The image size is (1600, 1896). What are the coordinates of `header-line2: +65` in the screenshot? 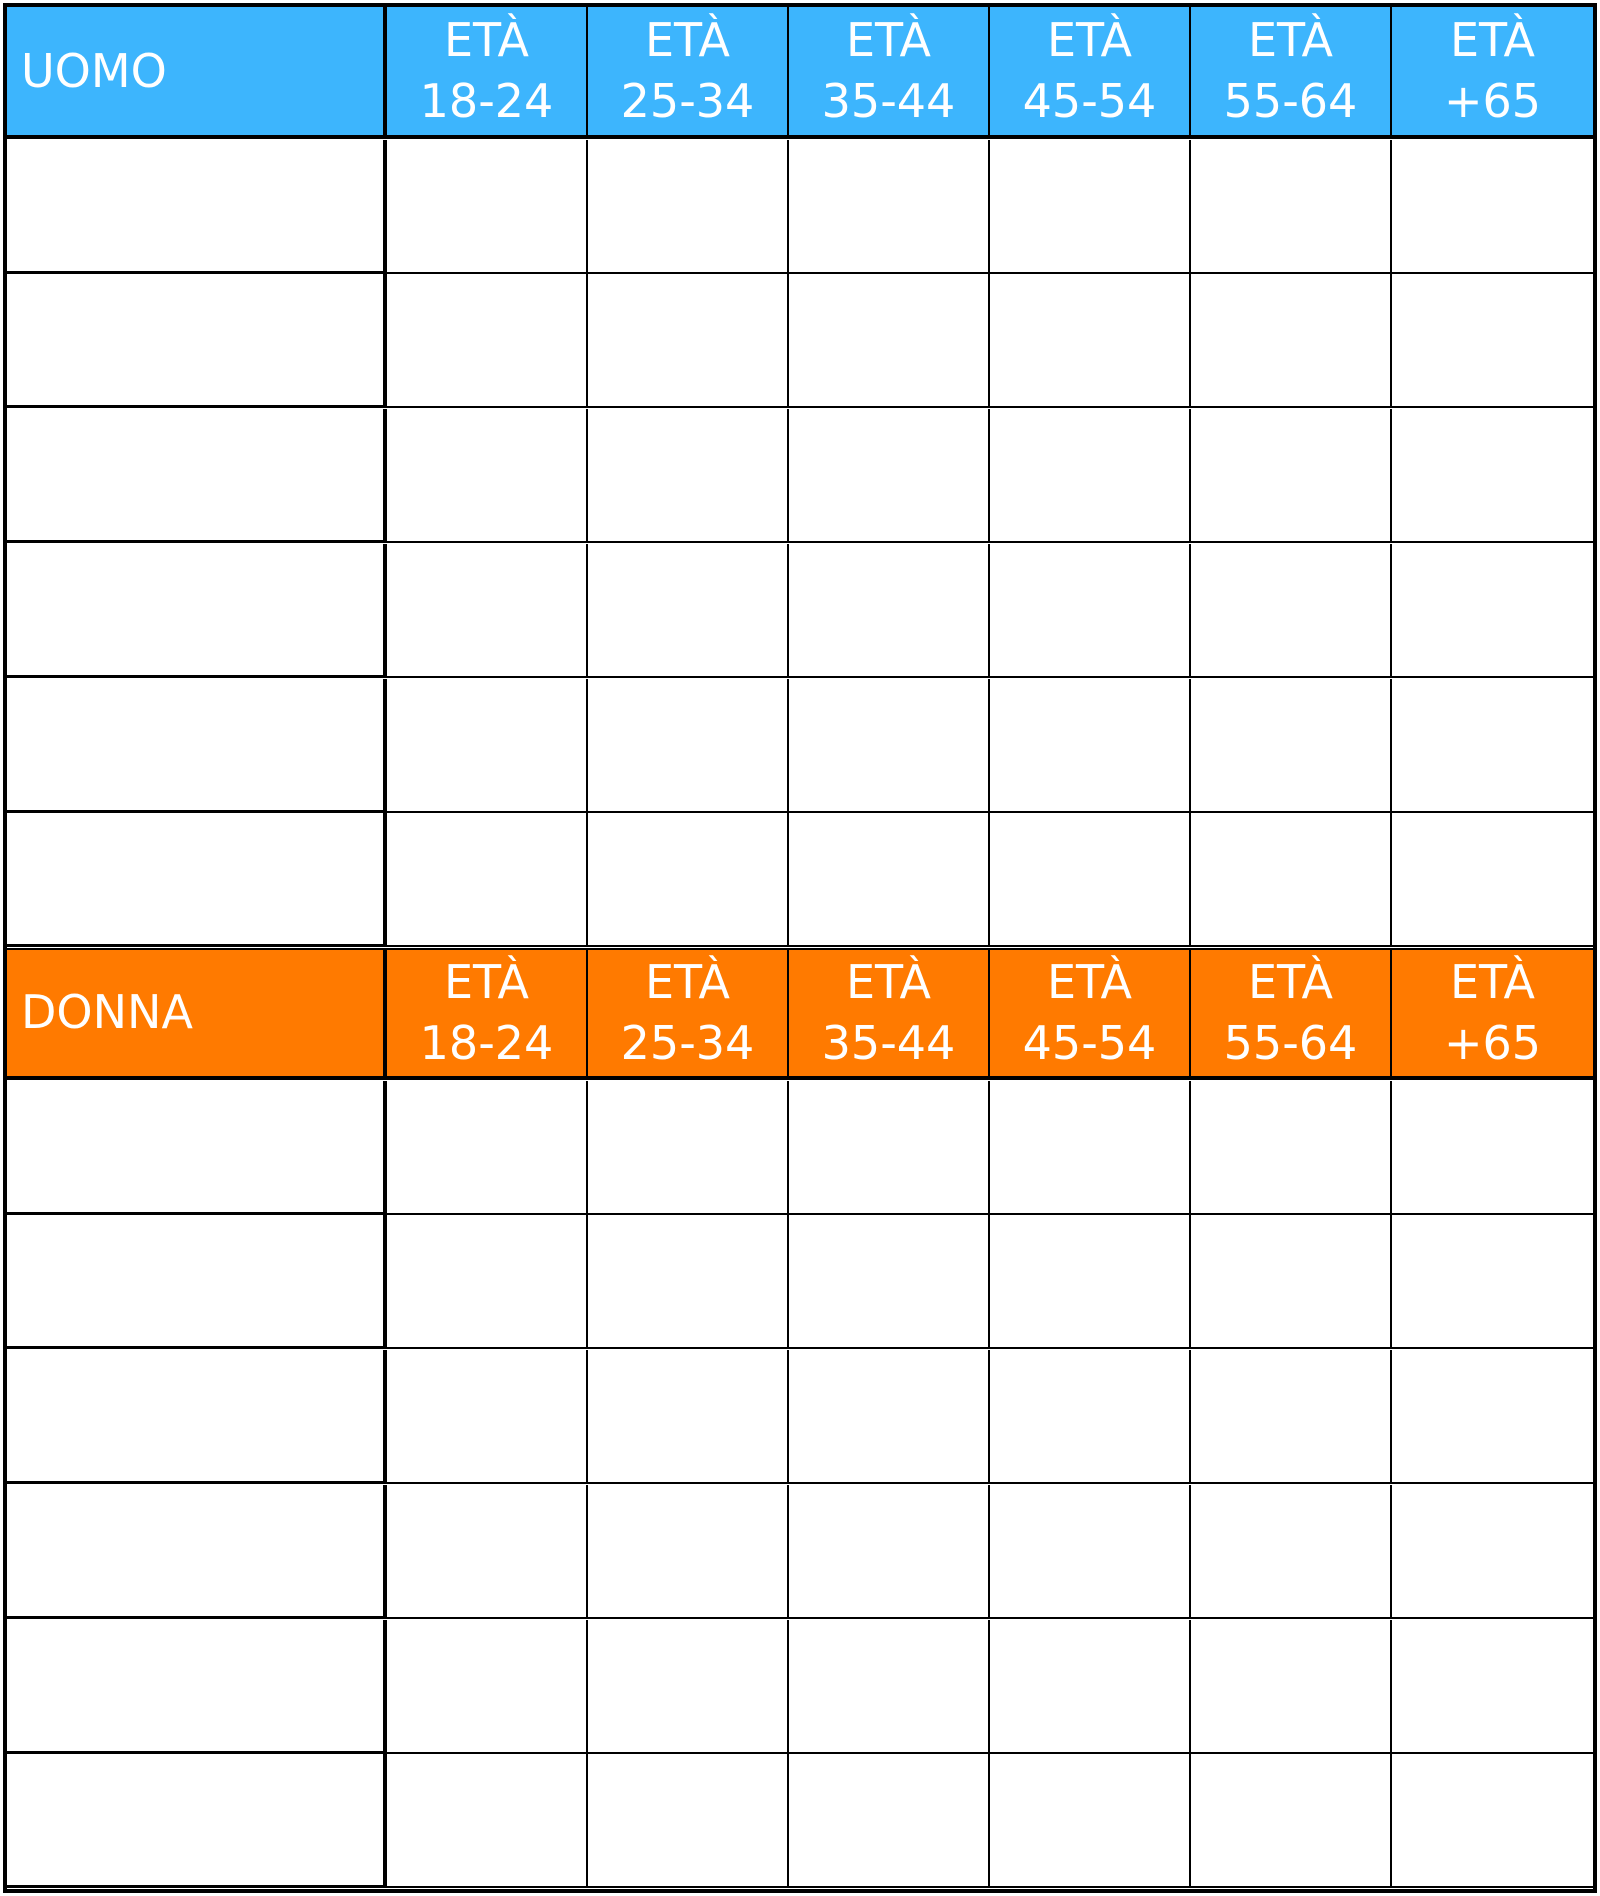 It's located at (1492, 101).